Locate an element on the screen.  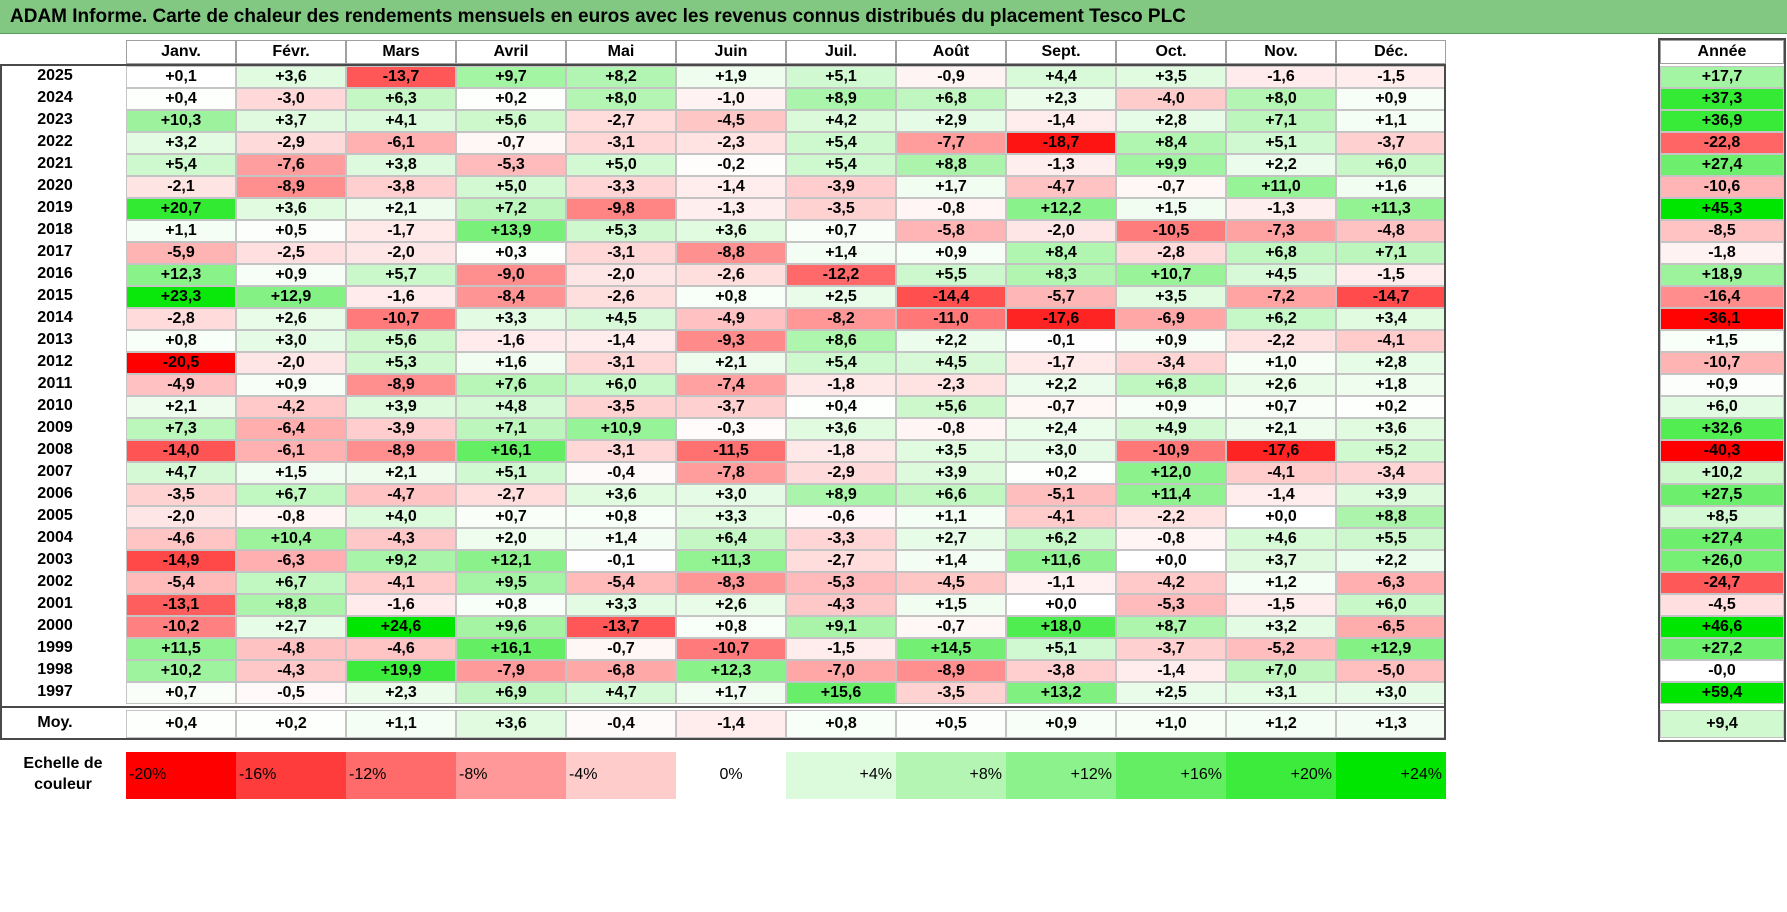
heatmap-cell: +3,7 is located at coordinates (291, 121).